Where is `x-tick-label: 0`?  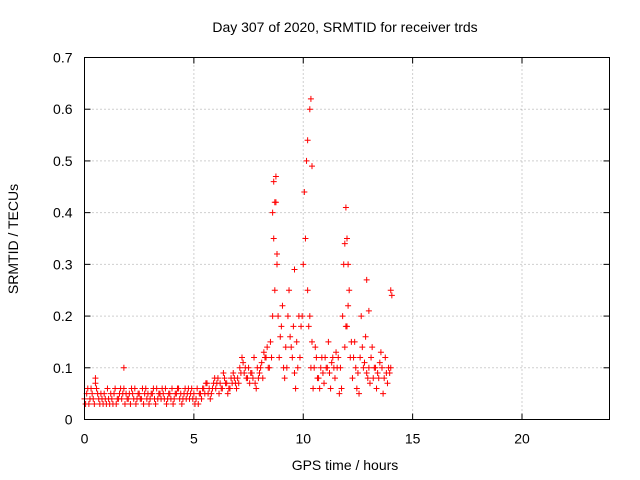
x-tick-label: 0 is located at coordinates (85, 439).